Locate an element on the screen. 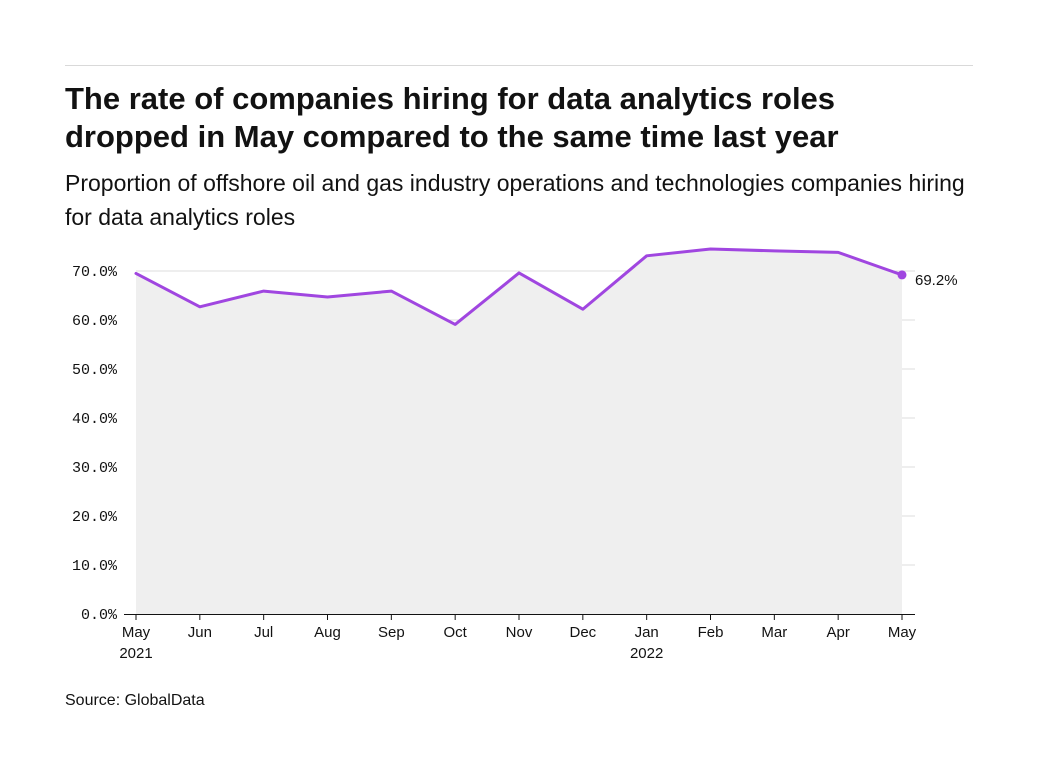 This screenshot has height=778, width=1038. end-point-marker is located at coordinates (902, 275).